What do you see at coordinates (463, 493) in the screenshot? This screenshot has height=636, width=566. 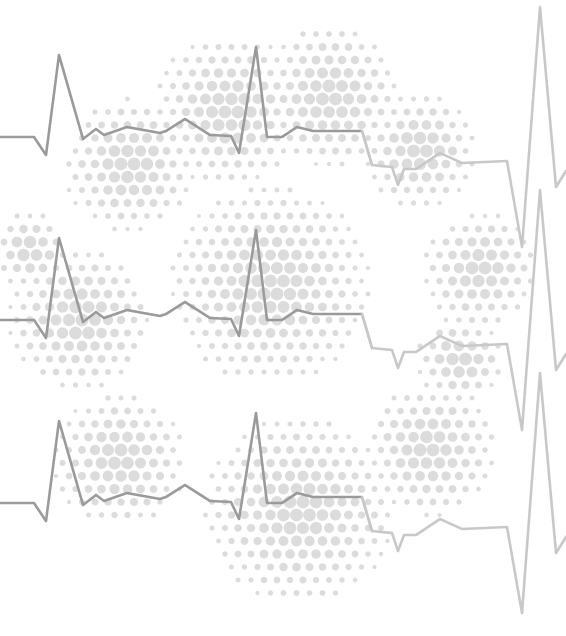 I see `pulse-line-3-fade` at bounding box center [463, 493].